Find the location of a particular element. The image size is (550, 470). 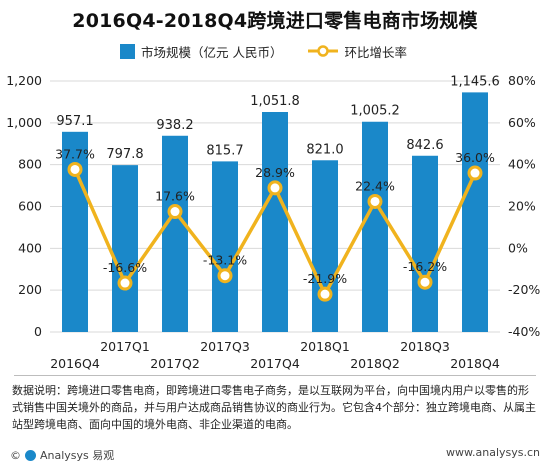

legend-line-swatch is located at coordinates (323, 51).